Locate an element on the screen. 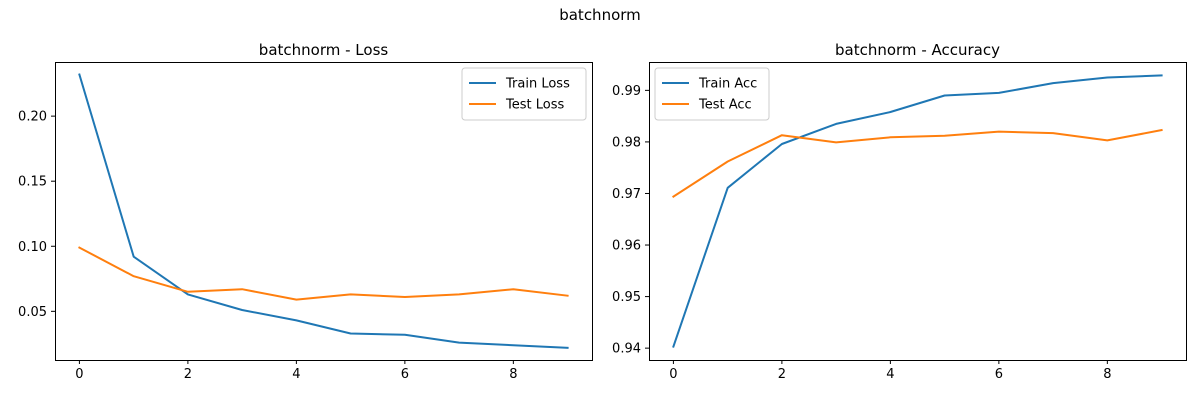 This screenshot has width=1200, height=400. figure-title: batchnorm is located at coordinates (600, 15).